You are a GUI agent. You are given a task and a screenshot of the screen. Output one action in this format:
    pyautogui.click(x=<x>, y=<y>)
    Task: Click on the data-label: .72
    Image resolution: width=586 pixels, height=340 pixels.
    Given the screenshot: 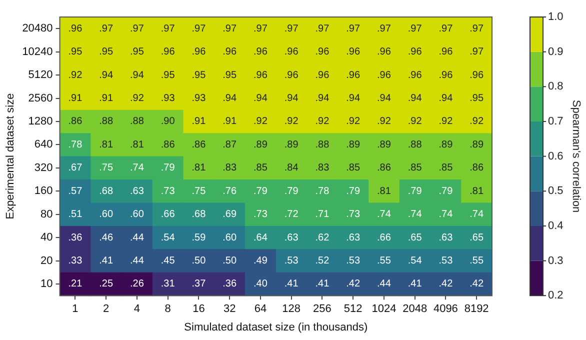 What is the action you would take?
    pyautogui.click(x=291, y=214)
    